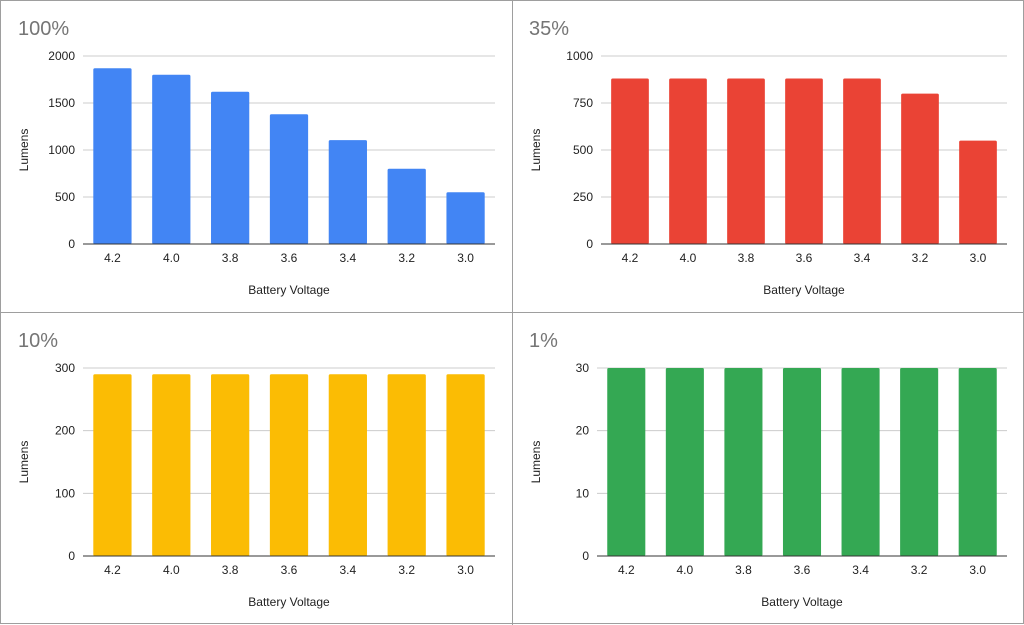 The image size is (1024, 625). Describe the element at coordinates (543, 341) in the screenshot. I see `chart-title: 1%` at that location.